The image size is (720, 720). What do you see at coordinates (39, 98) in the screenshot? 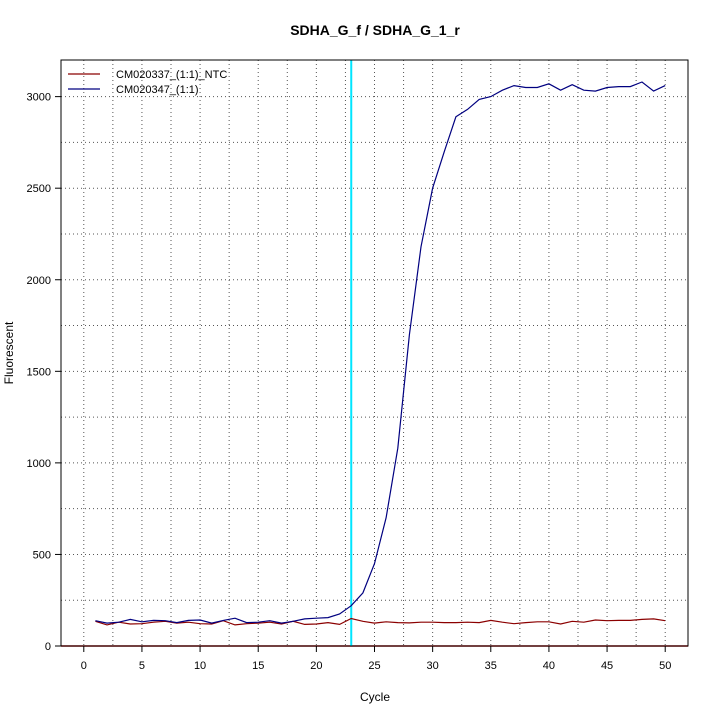
I see `y-tick-label: 3000` at bounding box center [39, 98].